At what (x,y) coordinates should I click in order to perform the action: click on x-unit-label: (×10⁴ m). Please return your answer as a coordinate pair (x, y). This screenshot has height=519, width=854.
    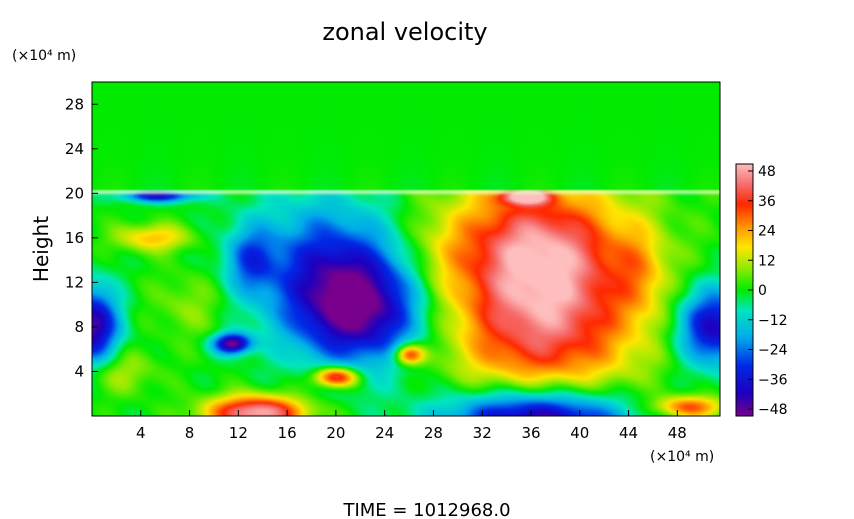
    Looking at the image, I should click on (682, 457).